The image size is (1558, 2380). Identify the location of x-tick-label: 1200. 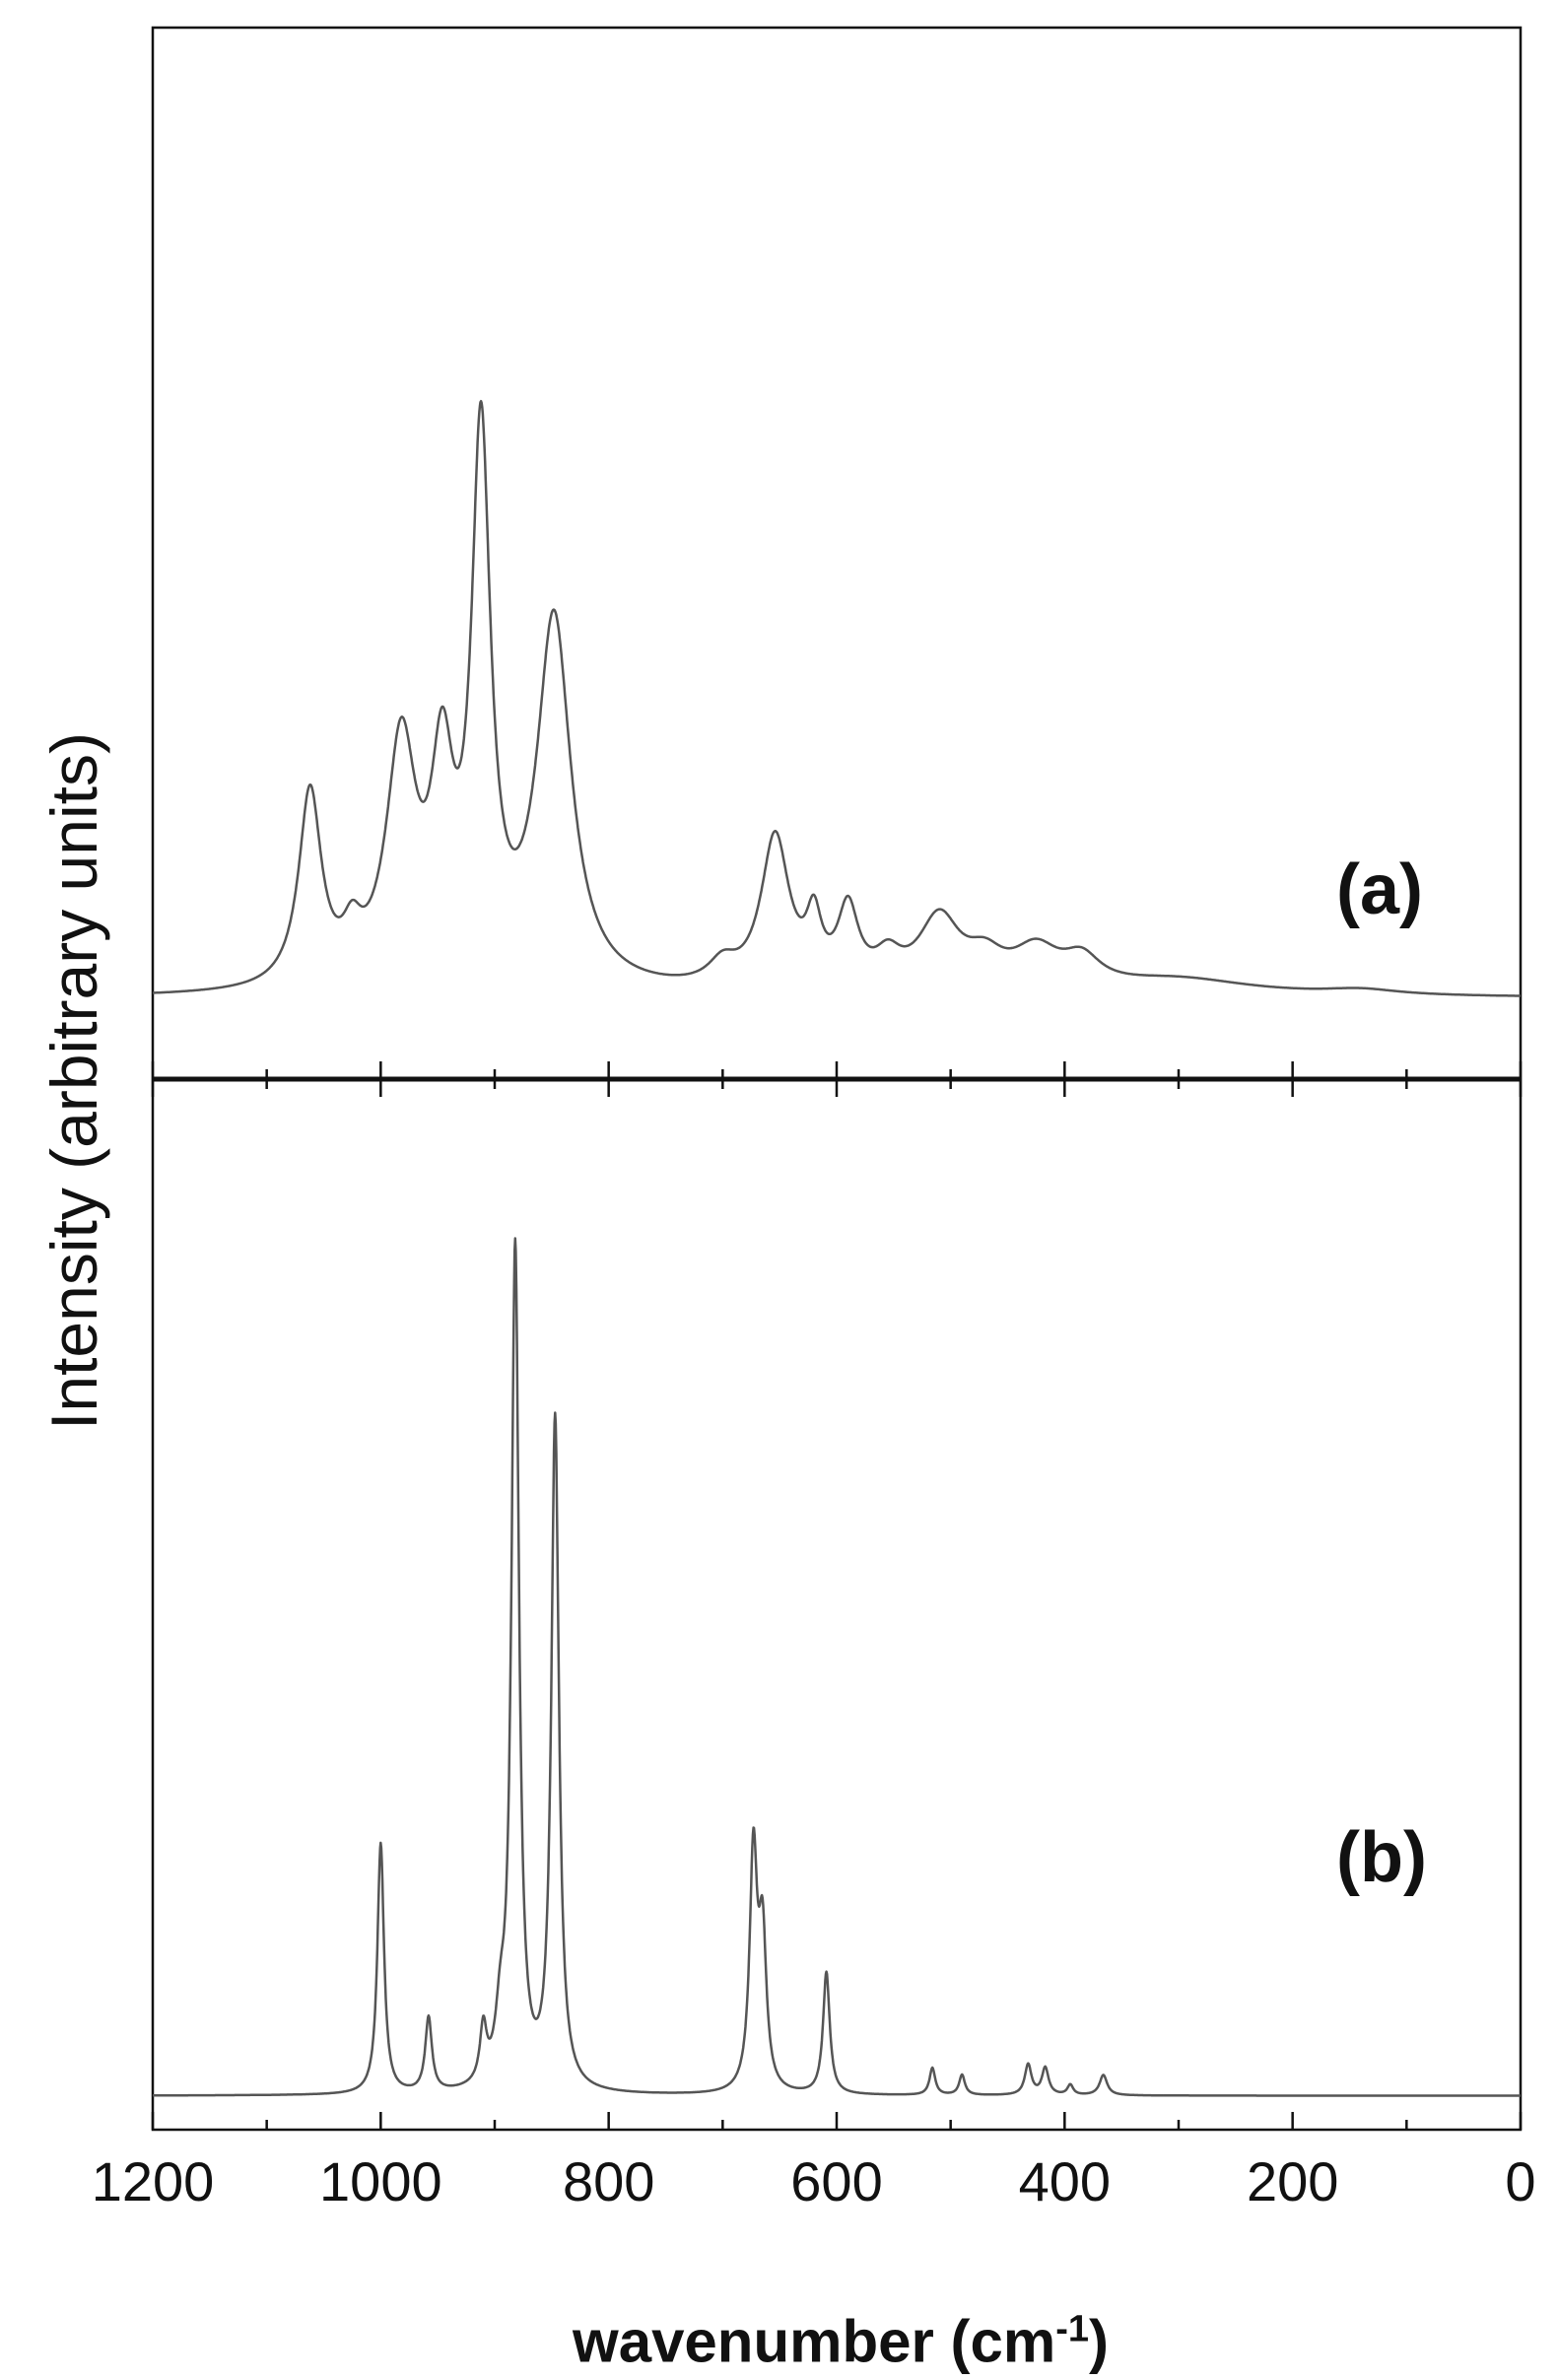
(153, 2181).